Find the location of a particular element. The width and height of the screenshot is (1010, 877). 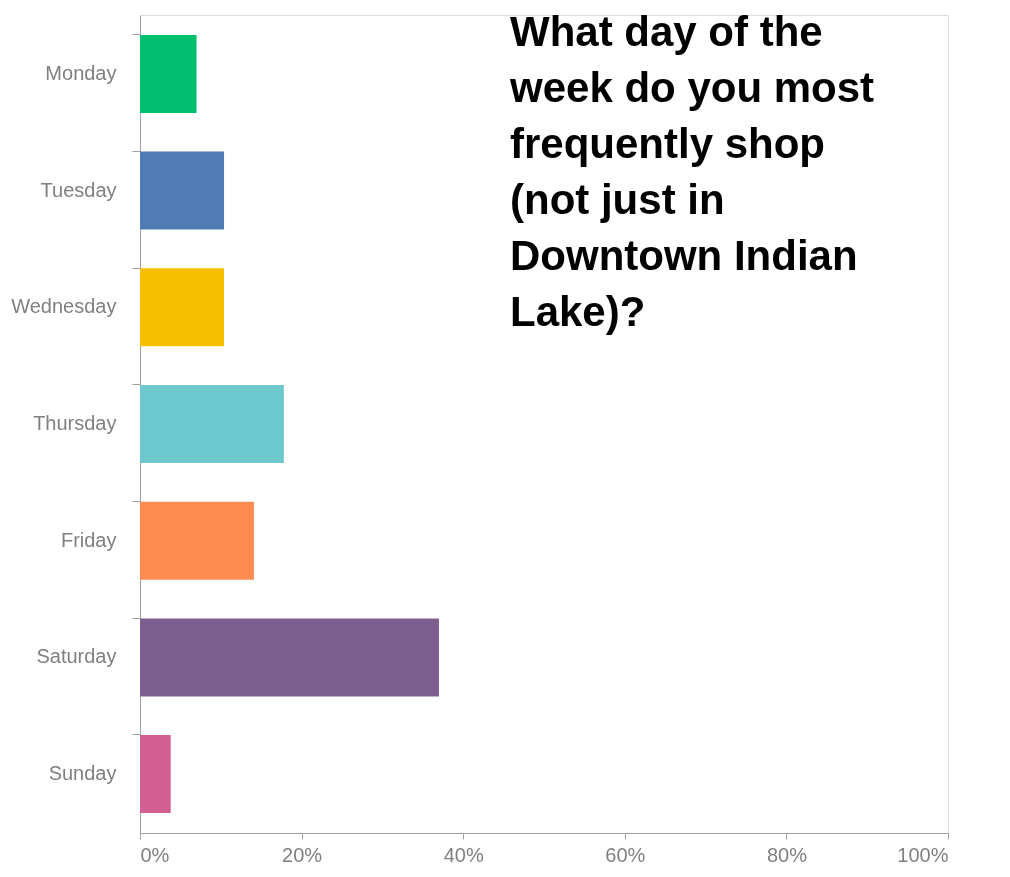

y-tick-label: Sunday is located at coordinates (82, 773).